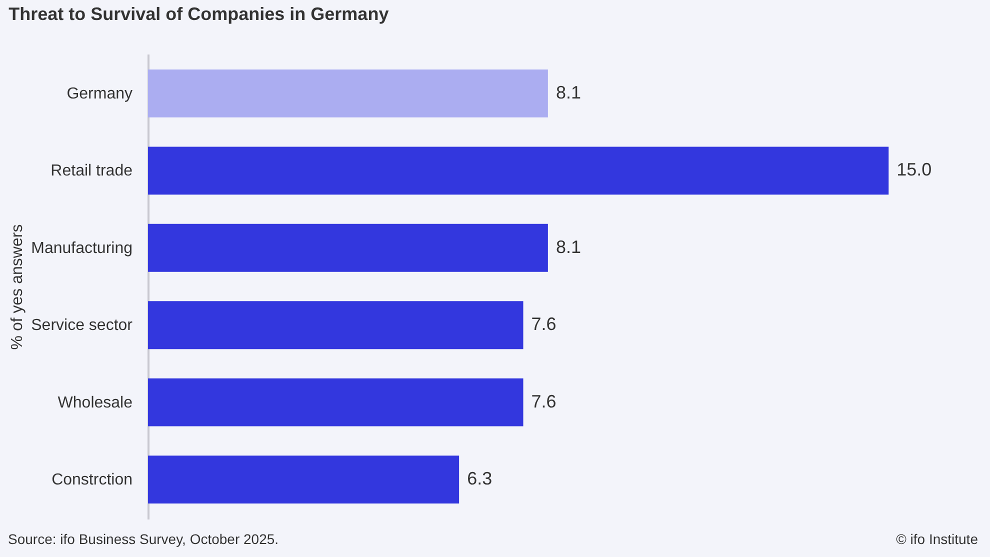 The height and width of the screenshot is (557, 990). I want to click on data-label: 6.3, so click(479, 478).